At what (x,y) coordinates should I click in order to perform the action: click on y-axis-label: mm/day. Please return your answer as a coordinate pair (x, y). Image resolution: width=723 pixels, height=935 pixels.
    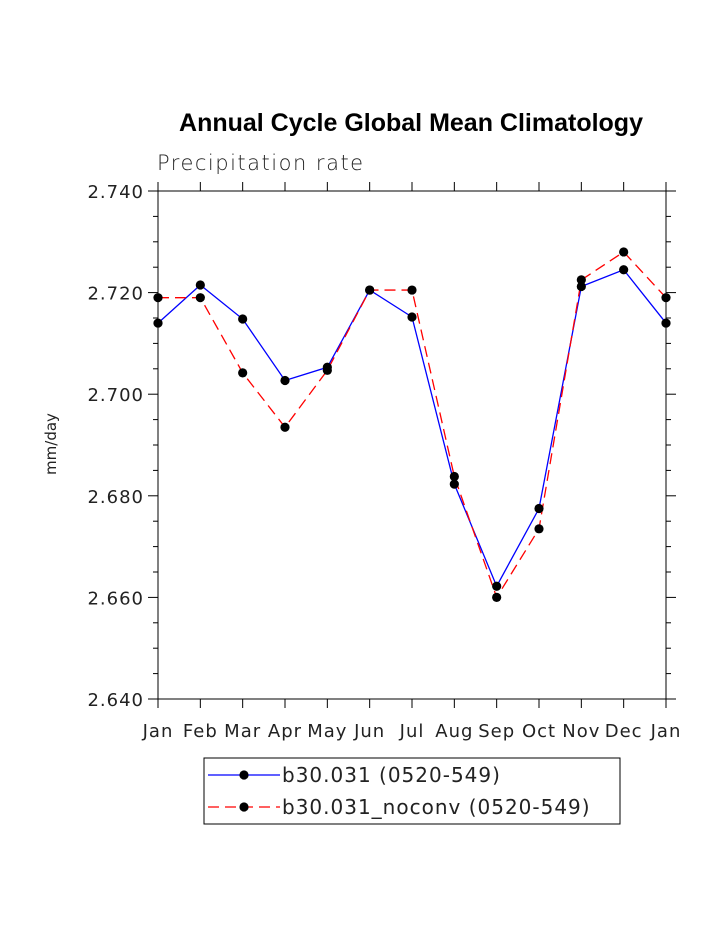
    Looking at the image, I should click on (51, 444).